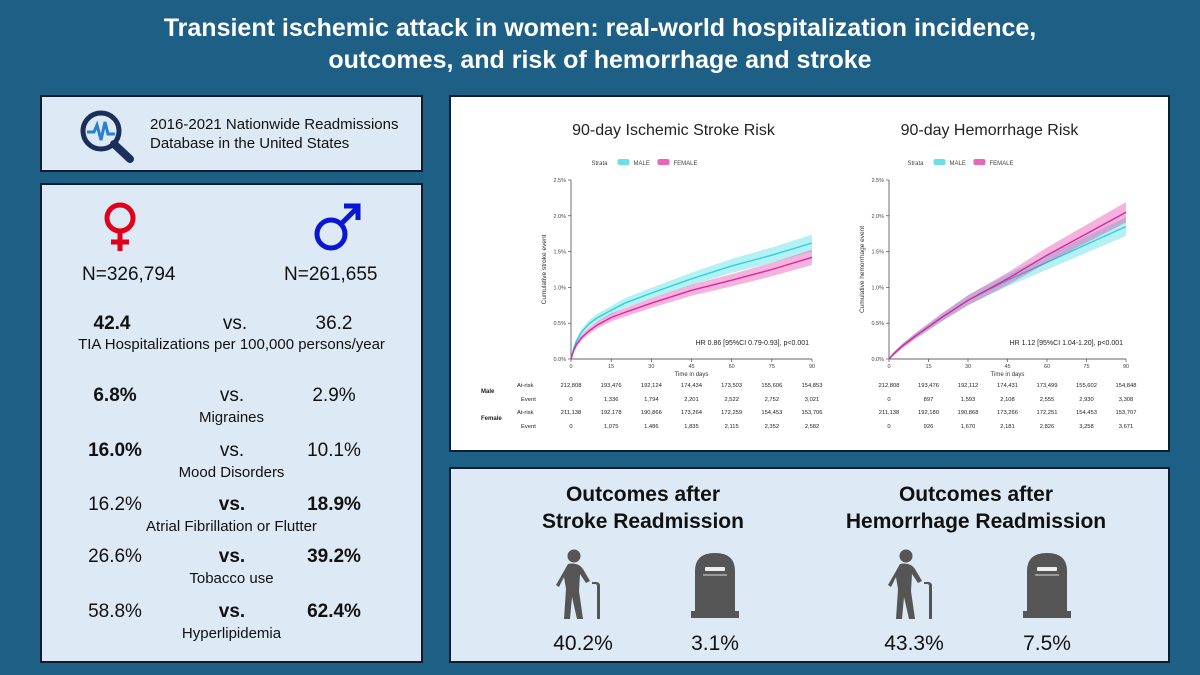  Describe the element at coordinates (889, 413) in the screenshot. I see `risk-table-female-at-risk-cell: 211,138` at that location.